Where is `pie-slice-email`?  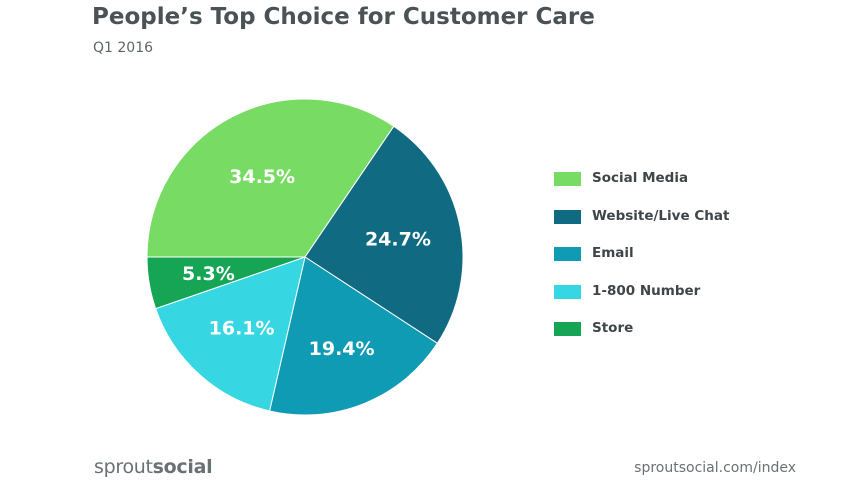
pie-slice-email is located at coordinates (353, 336).